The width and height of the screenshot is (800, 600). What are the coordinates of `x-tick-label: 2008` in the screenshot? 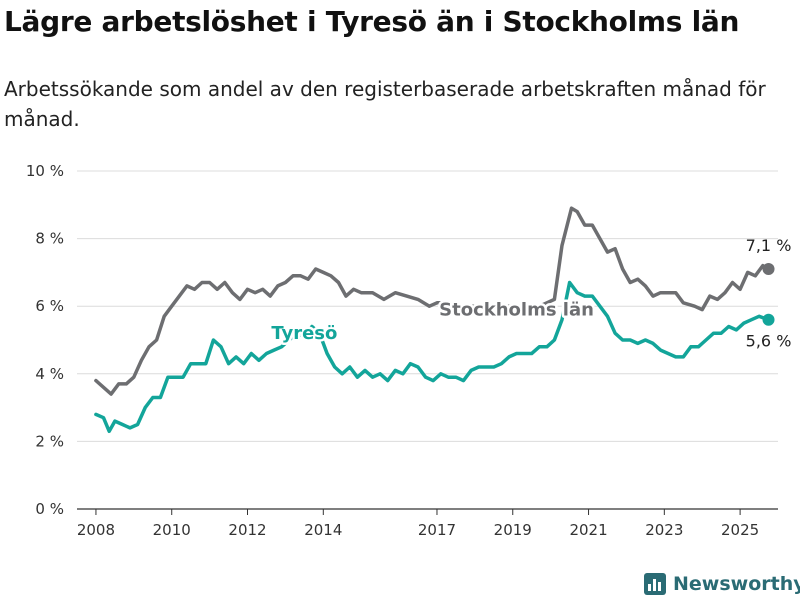 It's located at (96, 530).